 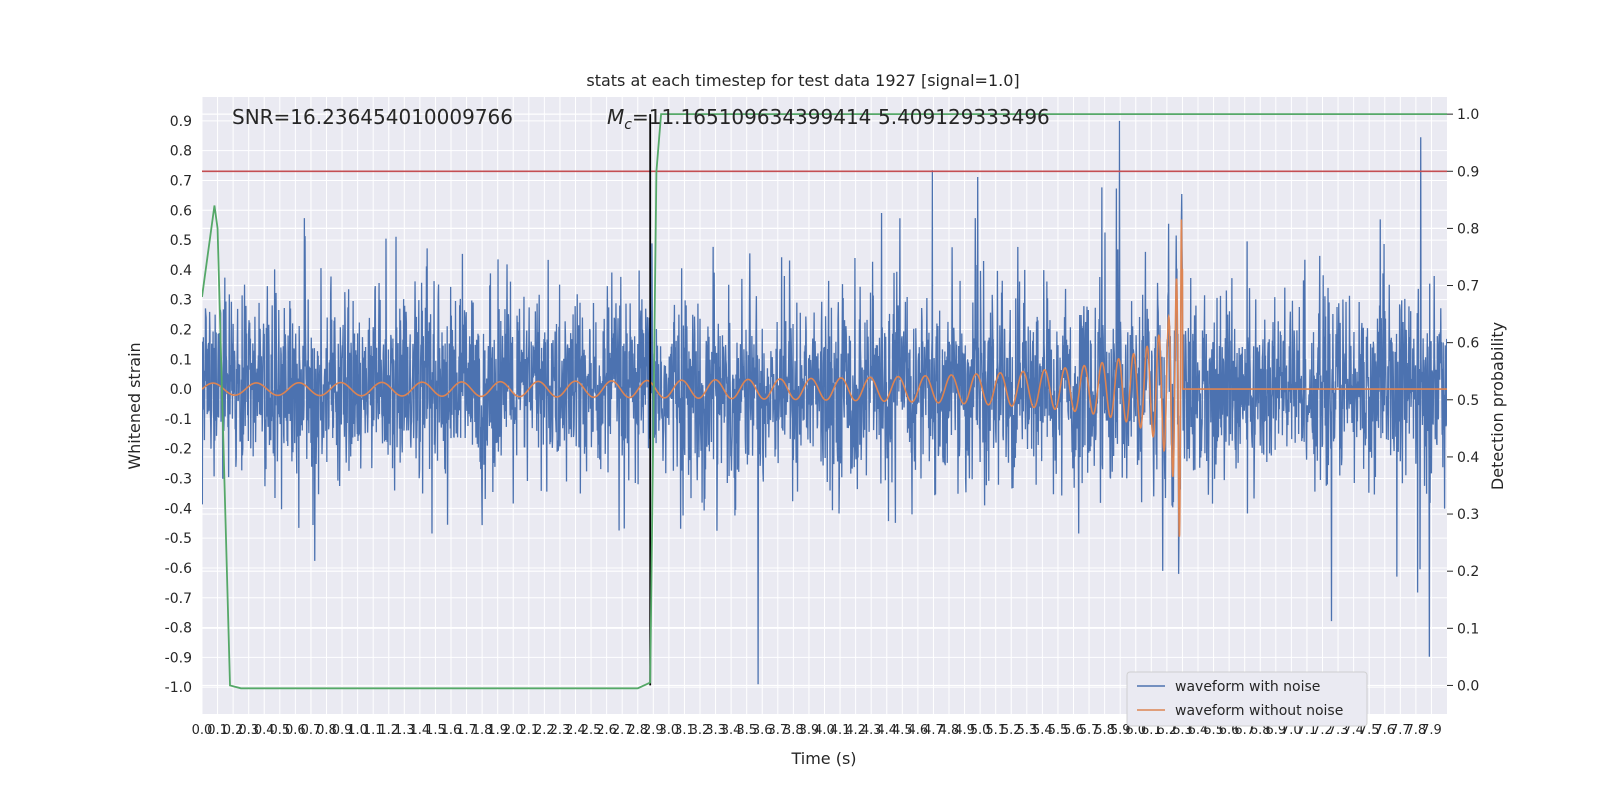 What do you see at coordinates (622, 730) in the screenshot?
I see `x-tick-label: 2.7` at bounding box center [622, 730].